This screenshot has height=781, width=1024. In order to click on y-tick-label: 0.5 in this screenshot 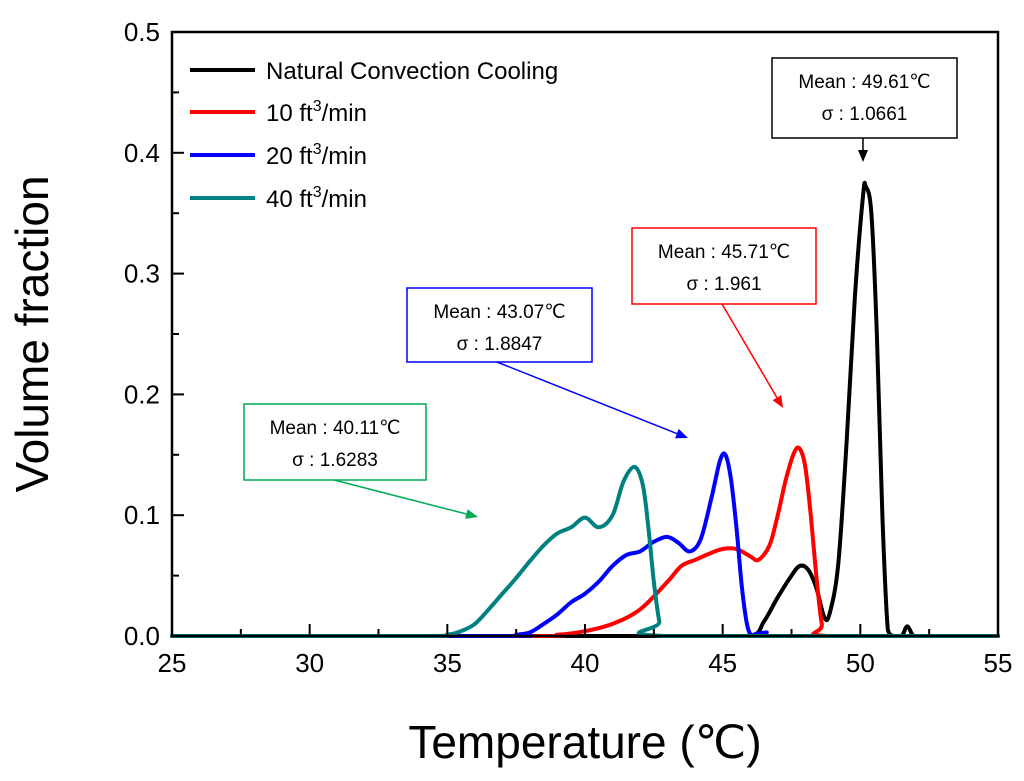, I will do `click(142, 32)`.